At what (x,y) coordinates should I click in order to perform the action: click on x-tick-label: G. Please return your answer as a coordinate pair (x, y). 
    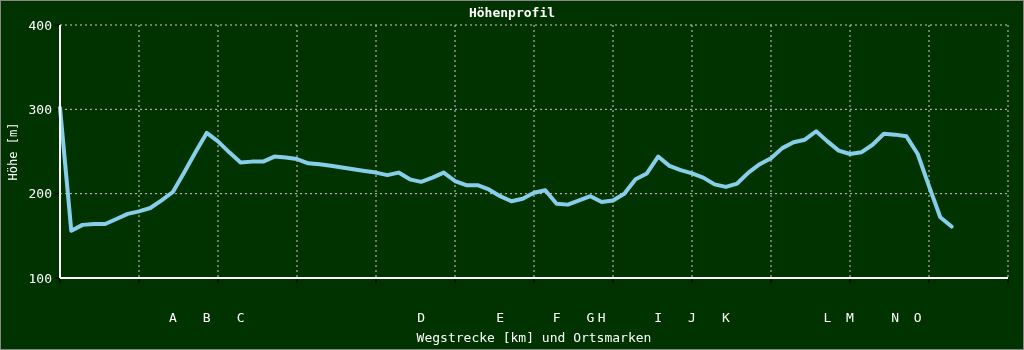
    Looking at the image, I should click on (590, 317).